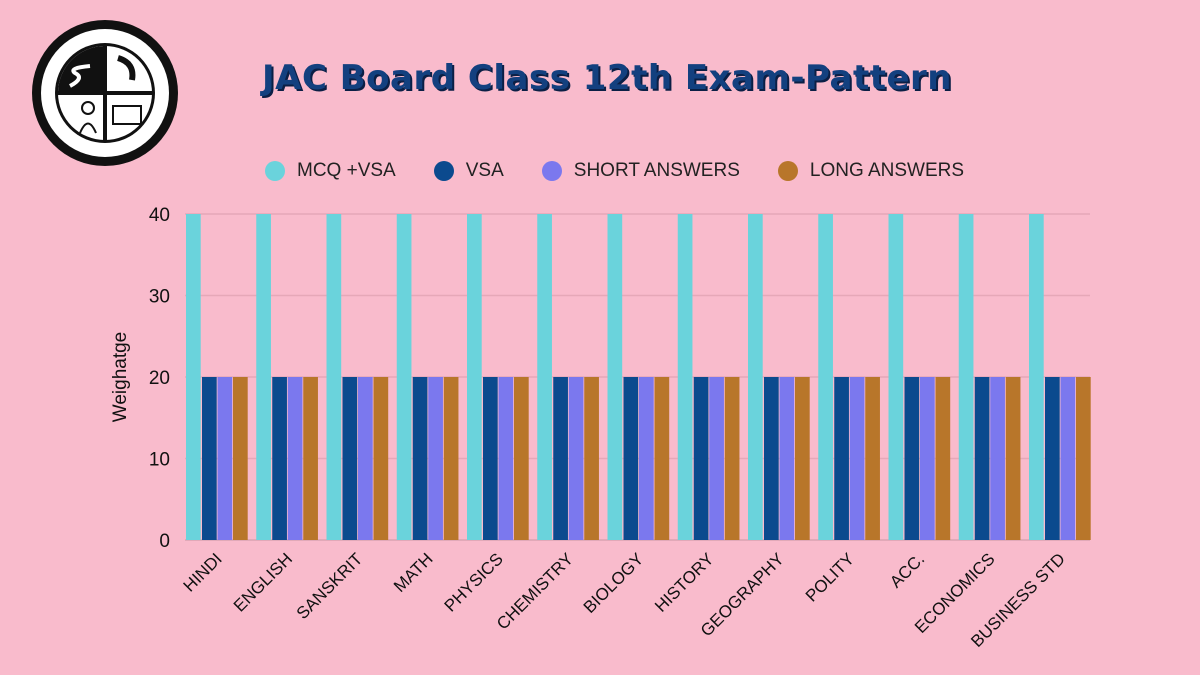 This screenshot has width=1200, height=675. Describe the element at coordinates (684, 582) in the screenshot. I see `x-tick-label: HISTORY` at that location.